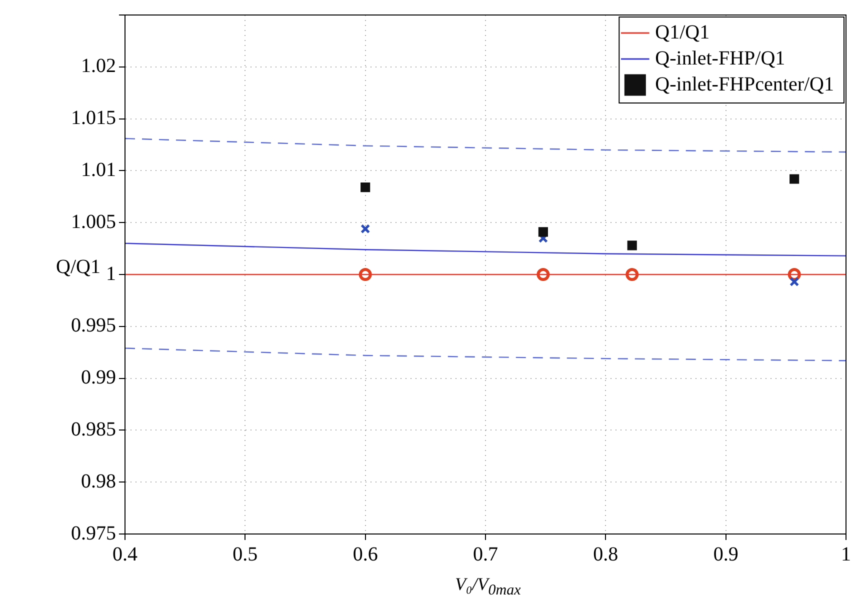 The image size is (854, 614). What do you see at coordinates (93, 221) in the screenshot?
I see `y-tick-label: 1.005` at bounding box center [93, 221].